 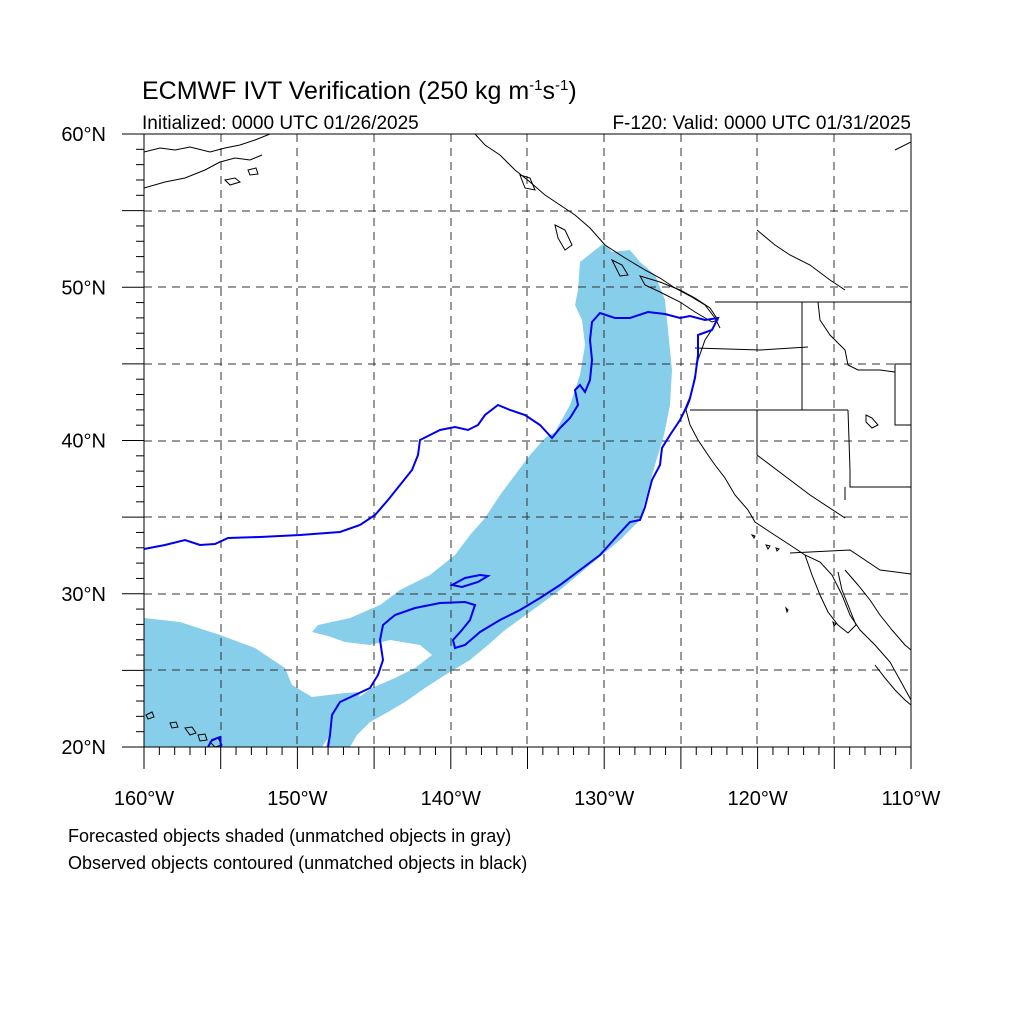 What do you see at coordinates (83, 288) in the screenshot?
I see `lat-tick-label: 50°N` at bounding box center [83, 288].